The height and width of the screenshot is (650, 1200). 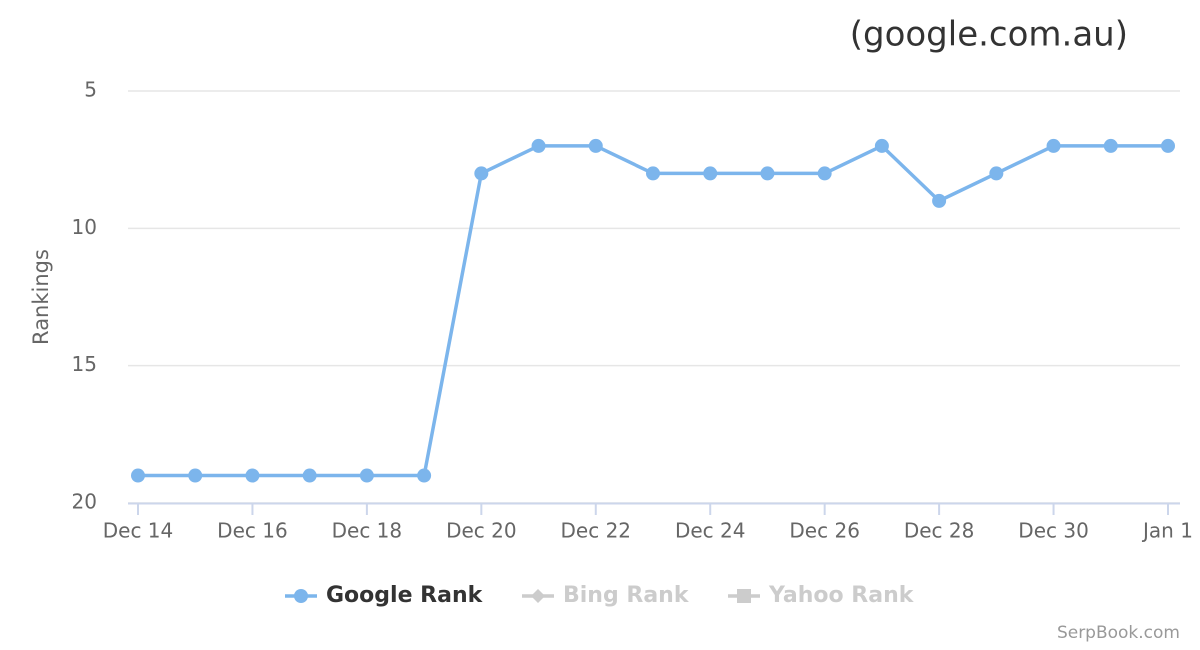 I want to click on y-tick-label: 15, so click(x=84, y=364).